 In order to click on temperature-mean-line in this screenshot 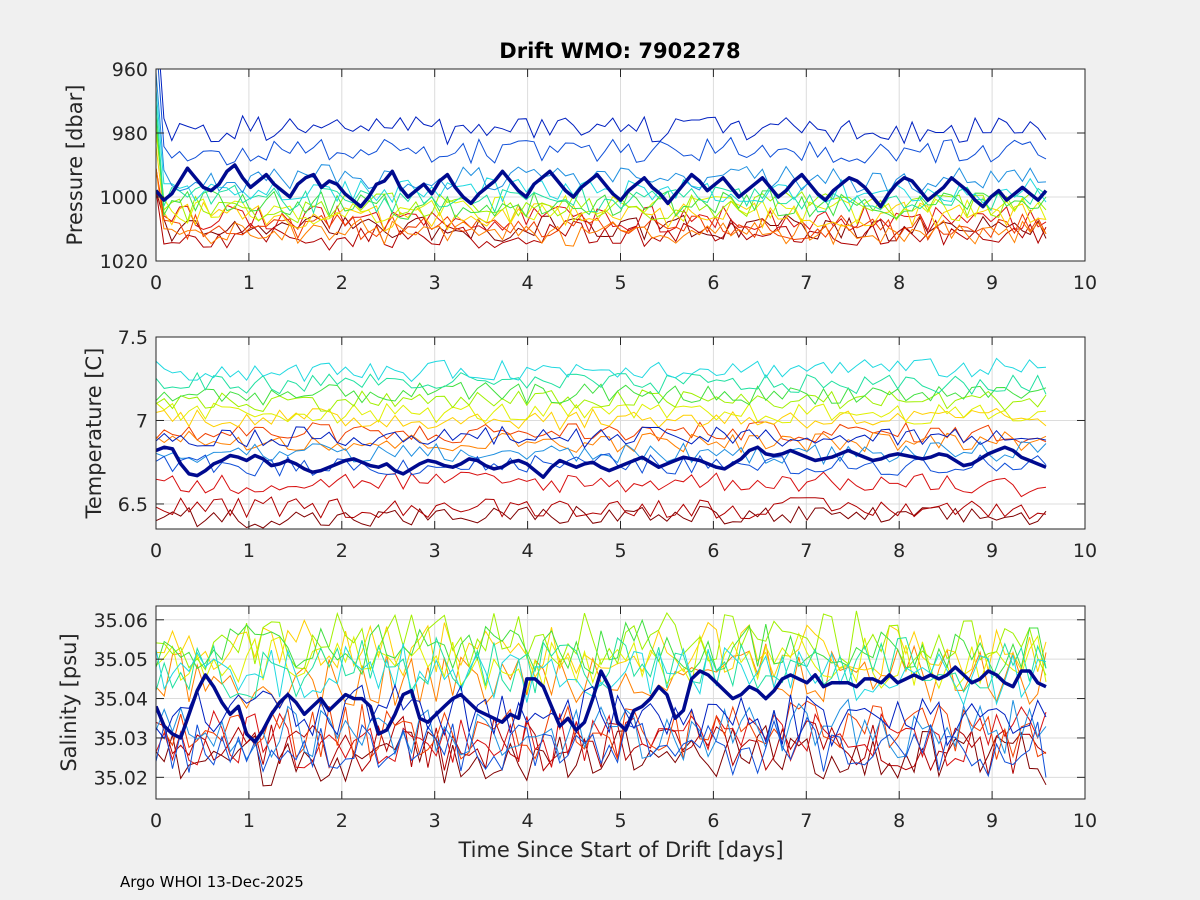, I will do `click(601, 462)`.